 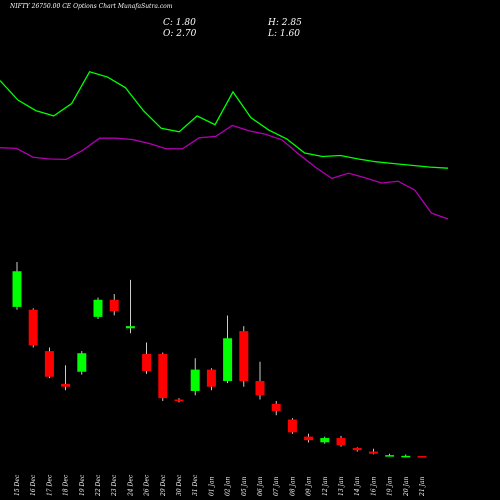 What do you see at coordinates (98, 485) in the screenshot?
I see `x-tick-label: 22 Dec` at bounding box center [98, 485].